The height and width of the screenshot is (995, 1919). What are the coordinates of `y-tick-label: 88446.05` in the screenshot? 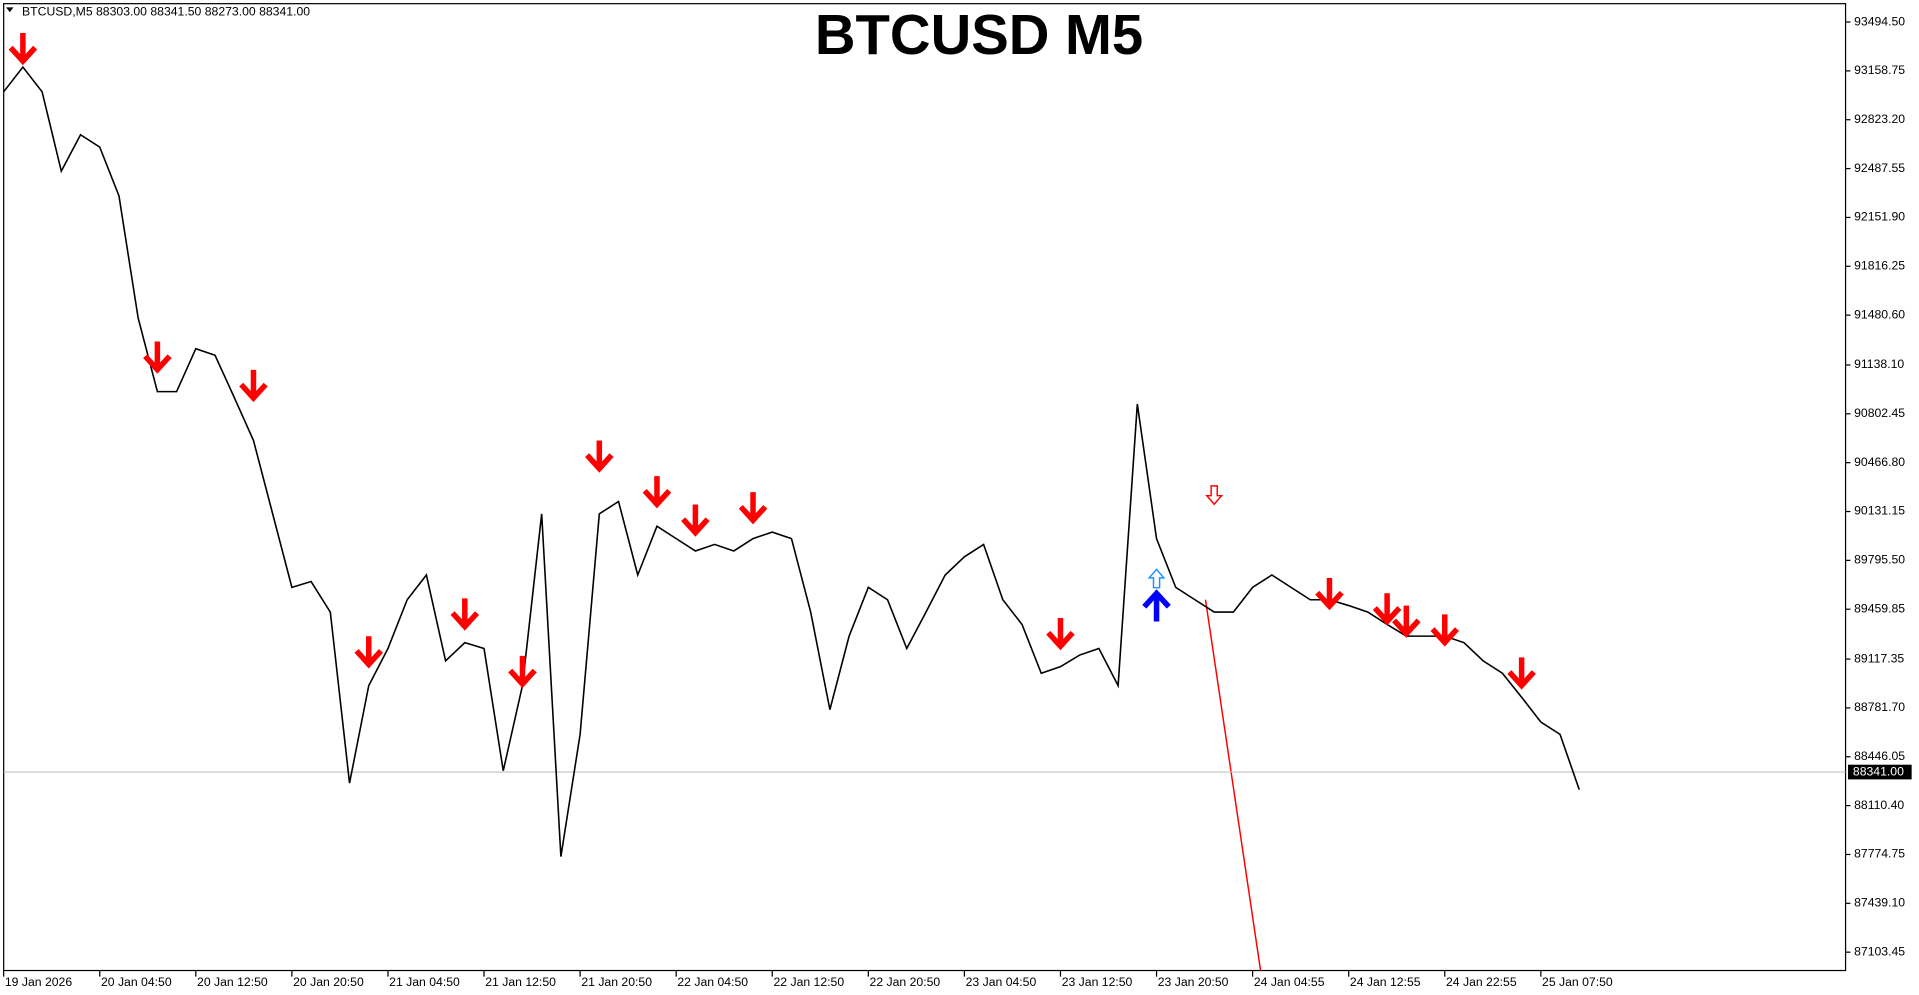 It's located at (1879, 756).